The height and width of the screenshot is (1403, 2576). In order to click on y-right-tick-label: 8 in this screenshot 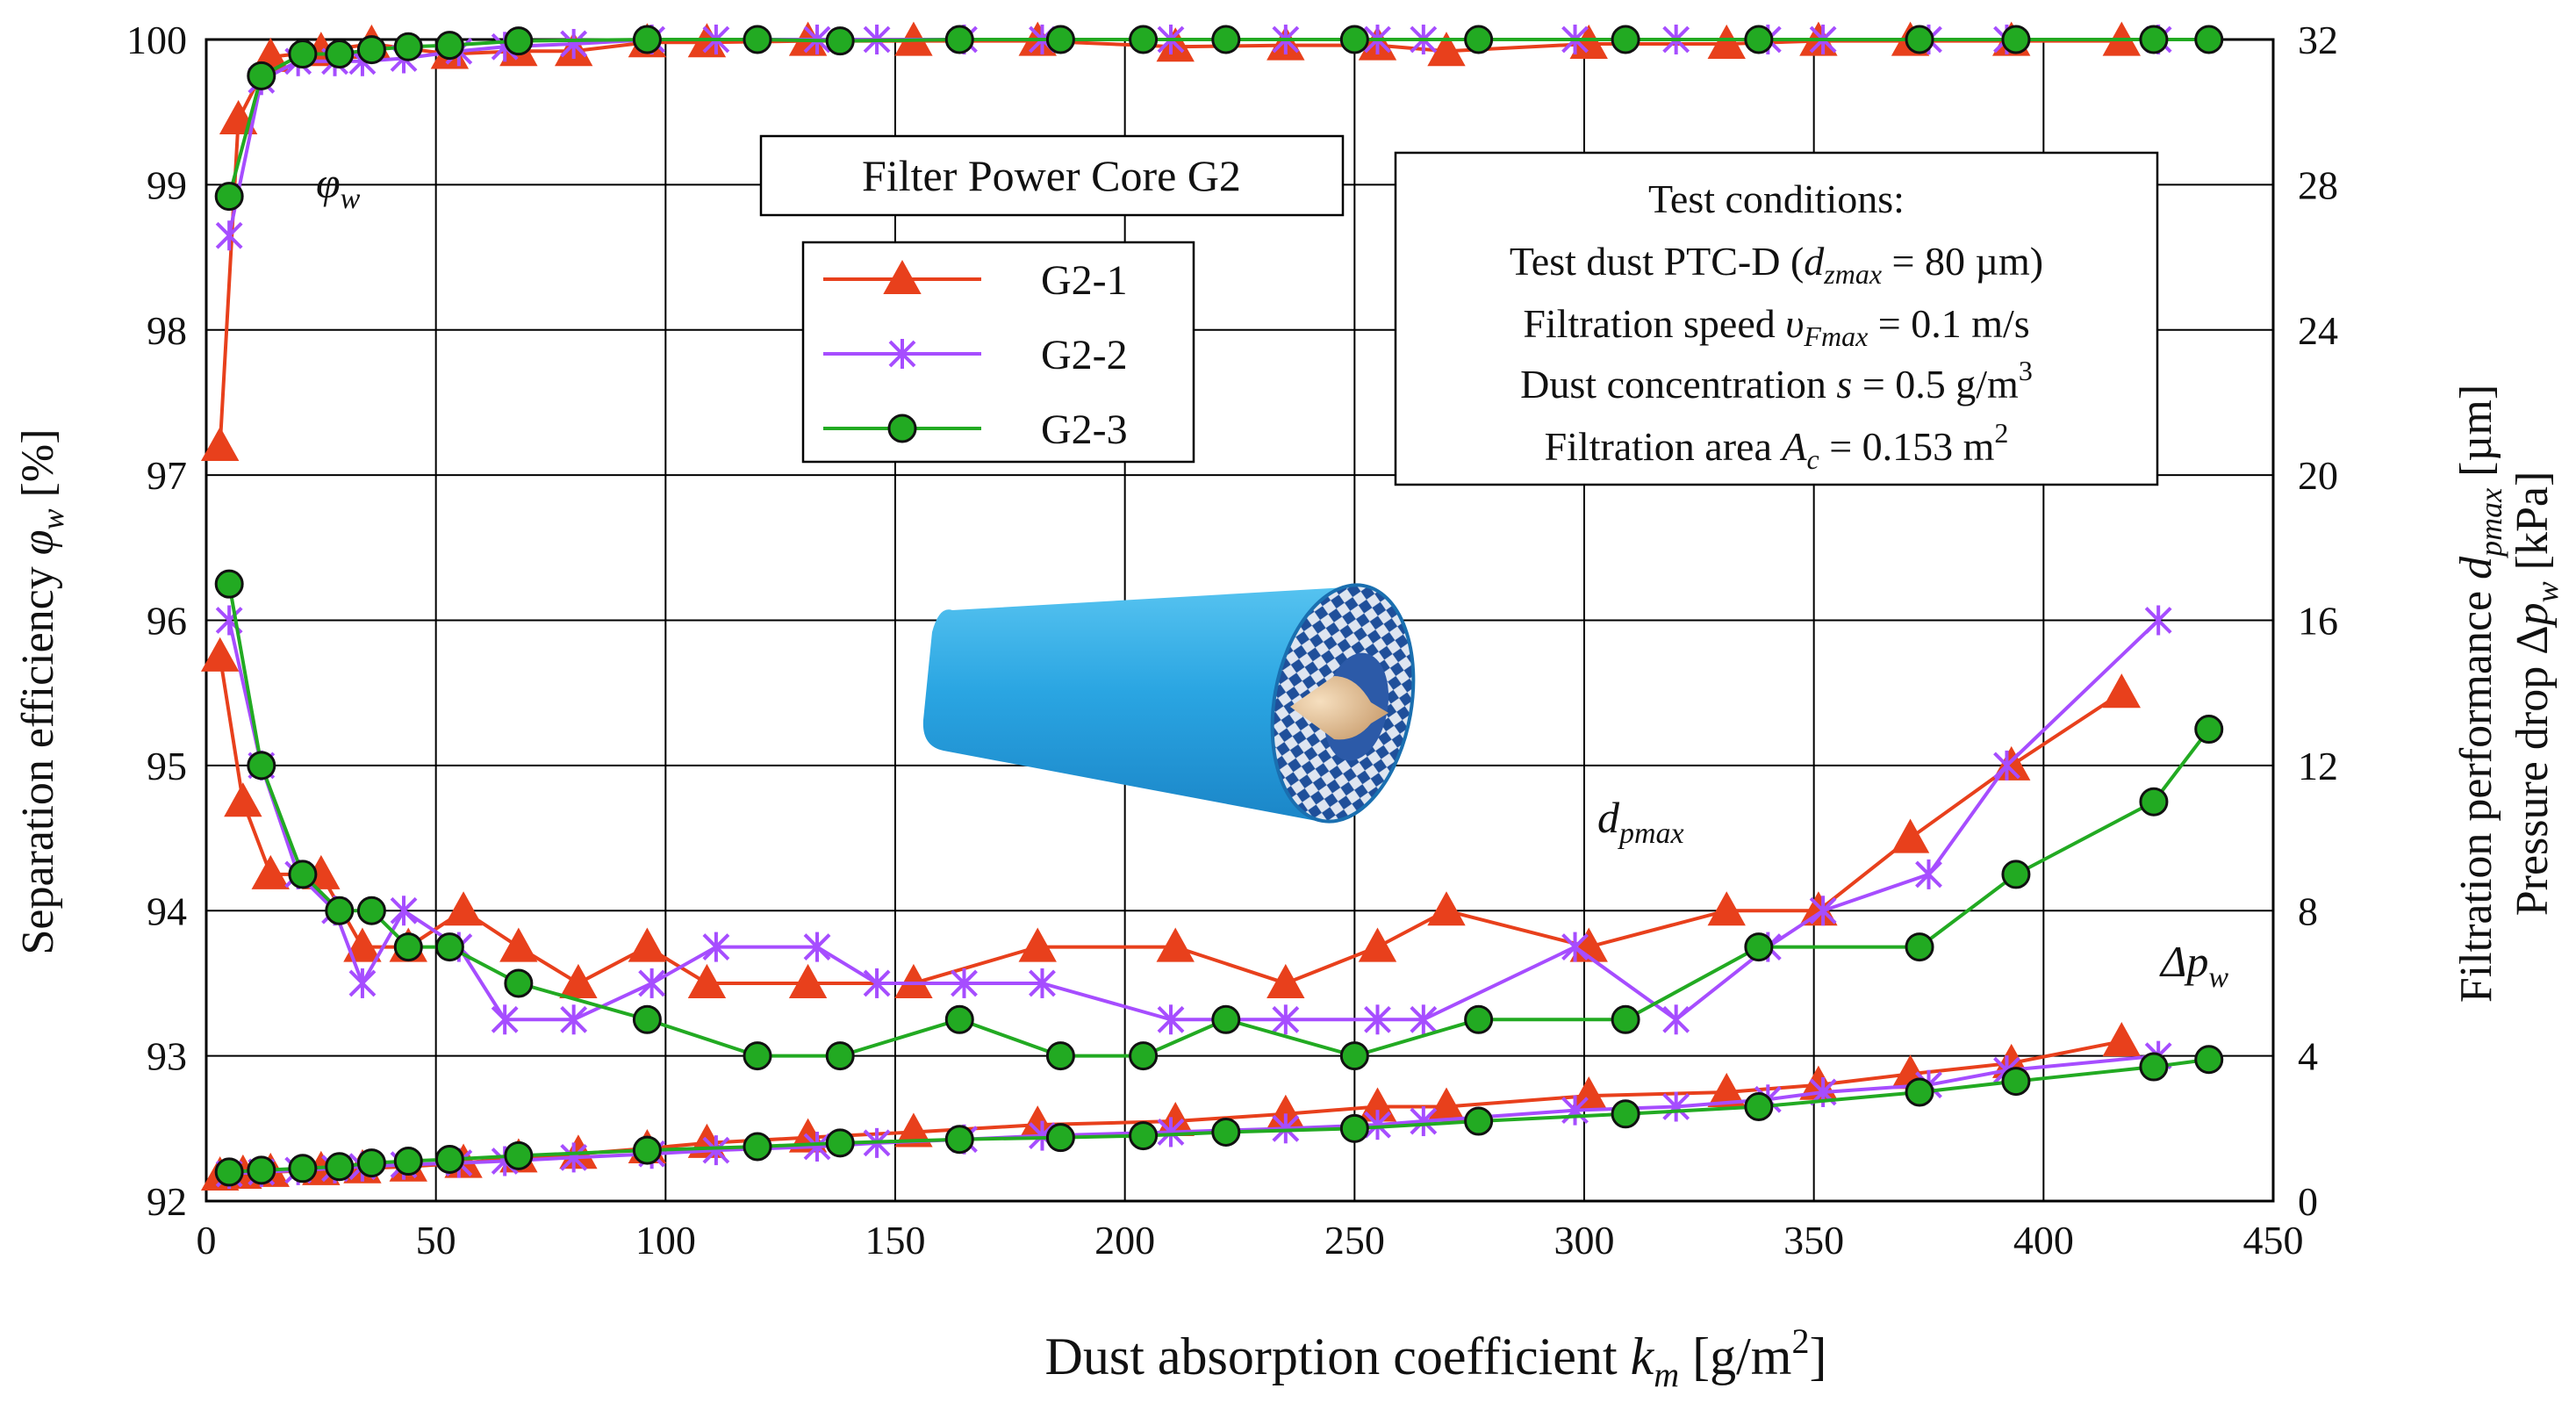, I will do `click(2308, 911)`.